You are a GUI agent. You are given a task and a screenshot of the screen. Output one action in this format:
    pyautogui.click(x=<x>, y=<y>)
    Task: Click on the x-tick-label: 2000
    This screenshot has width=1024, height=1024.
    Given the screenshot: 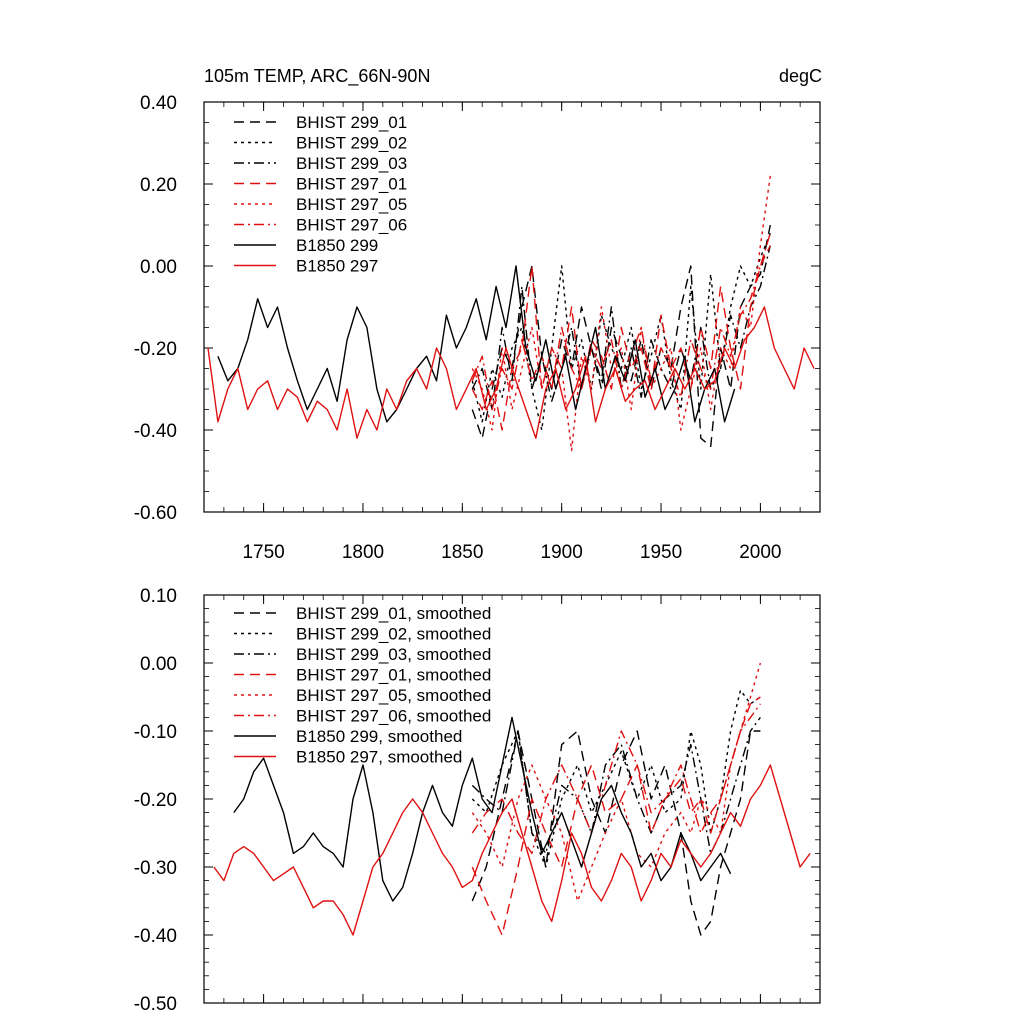 What is the action you would take?
    pyautogui.click(x=760, y=552)
    